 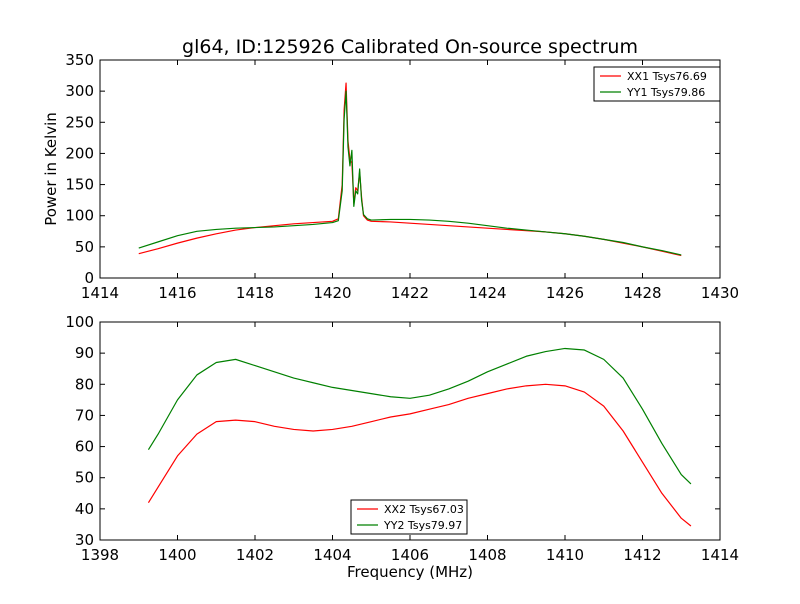 I want to click on top-y-axis-label: Power in Kelvin, so click(x=51, y=169).